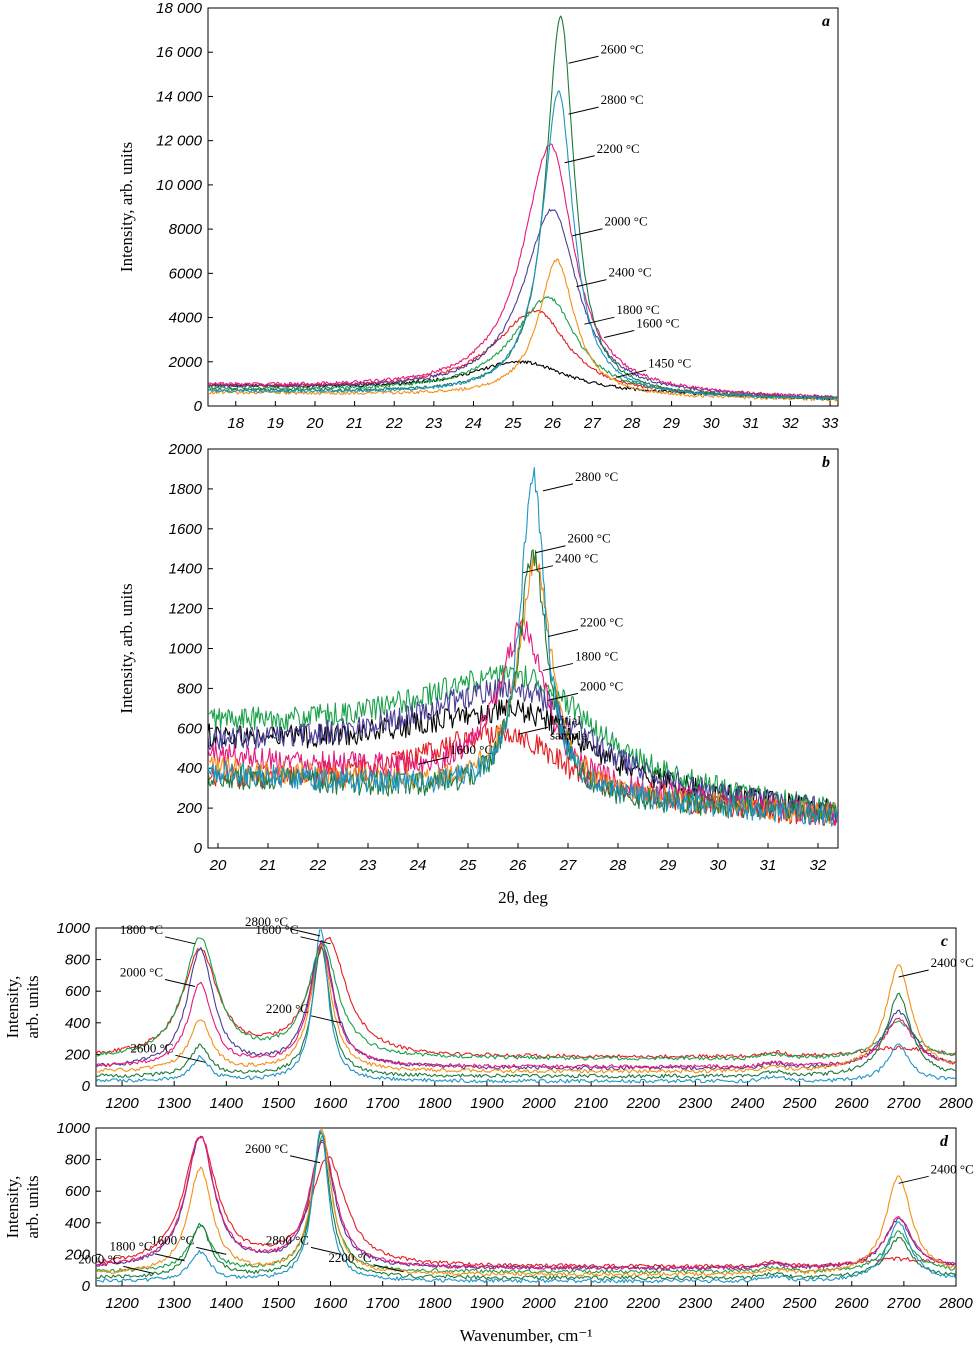  Describe the element at coordinates (186, 229) in the screenshot. I see `y-tick-label: 8000` at that location.